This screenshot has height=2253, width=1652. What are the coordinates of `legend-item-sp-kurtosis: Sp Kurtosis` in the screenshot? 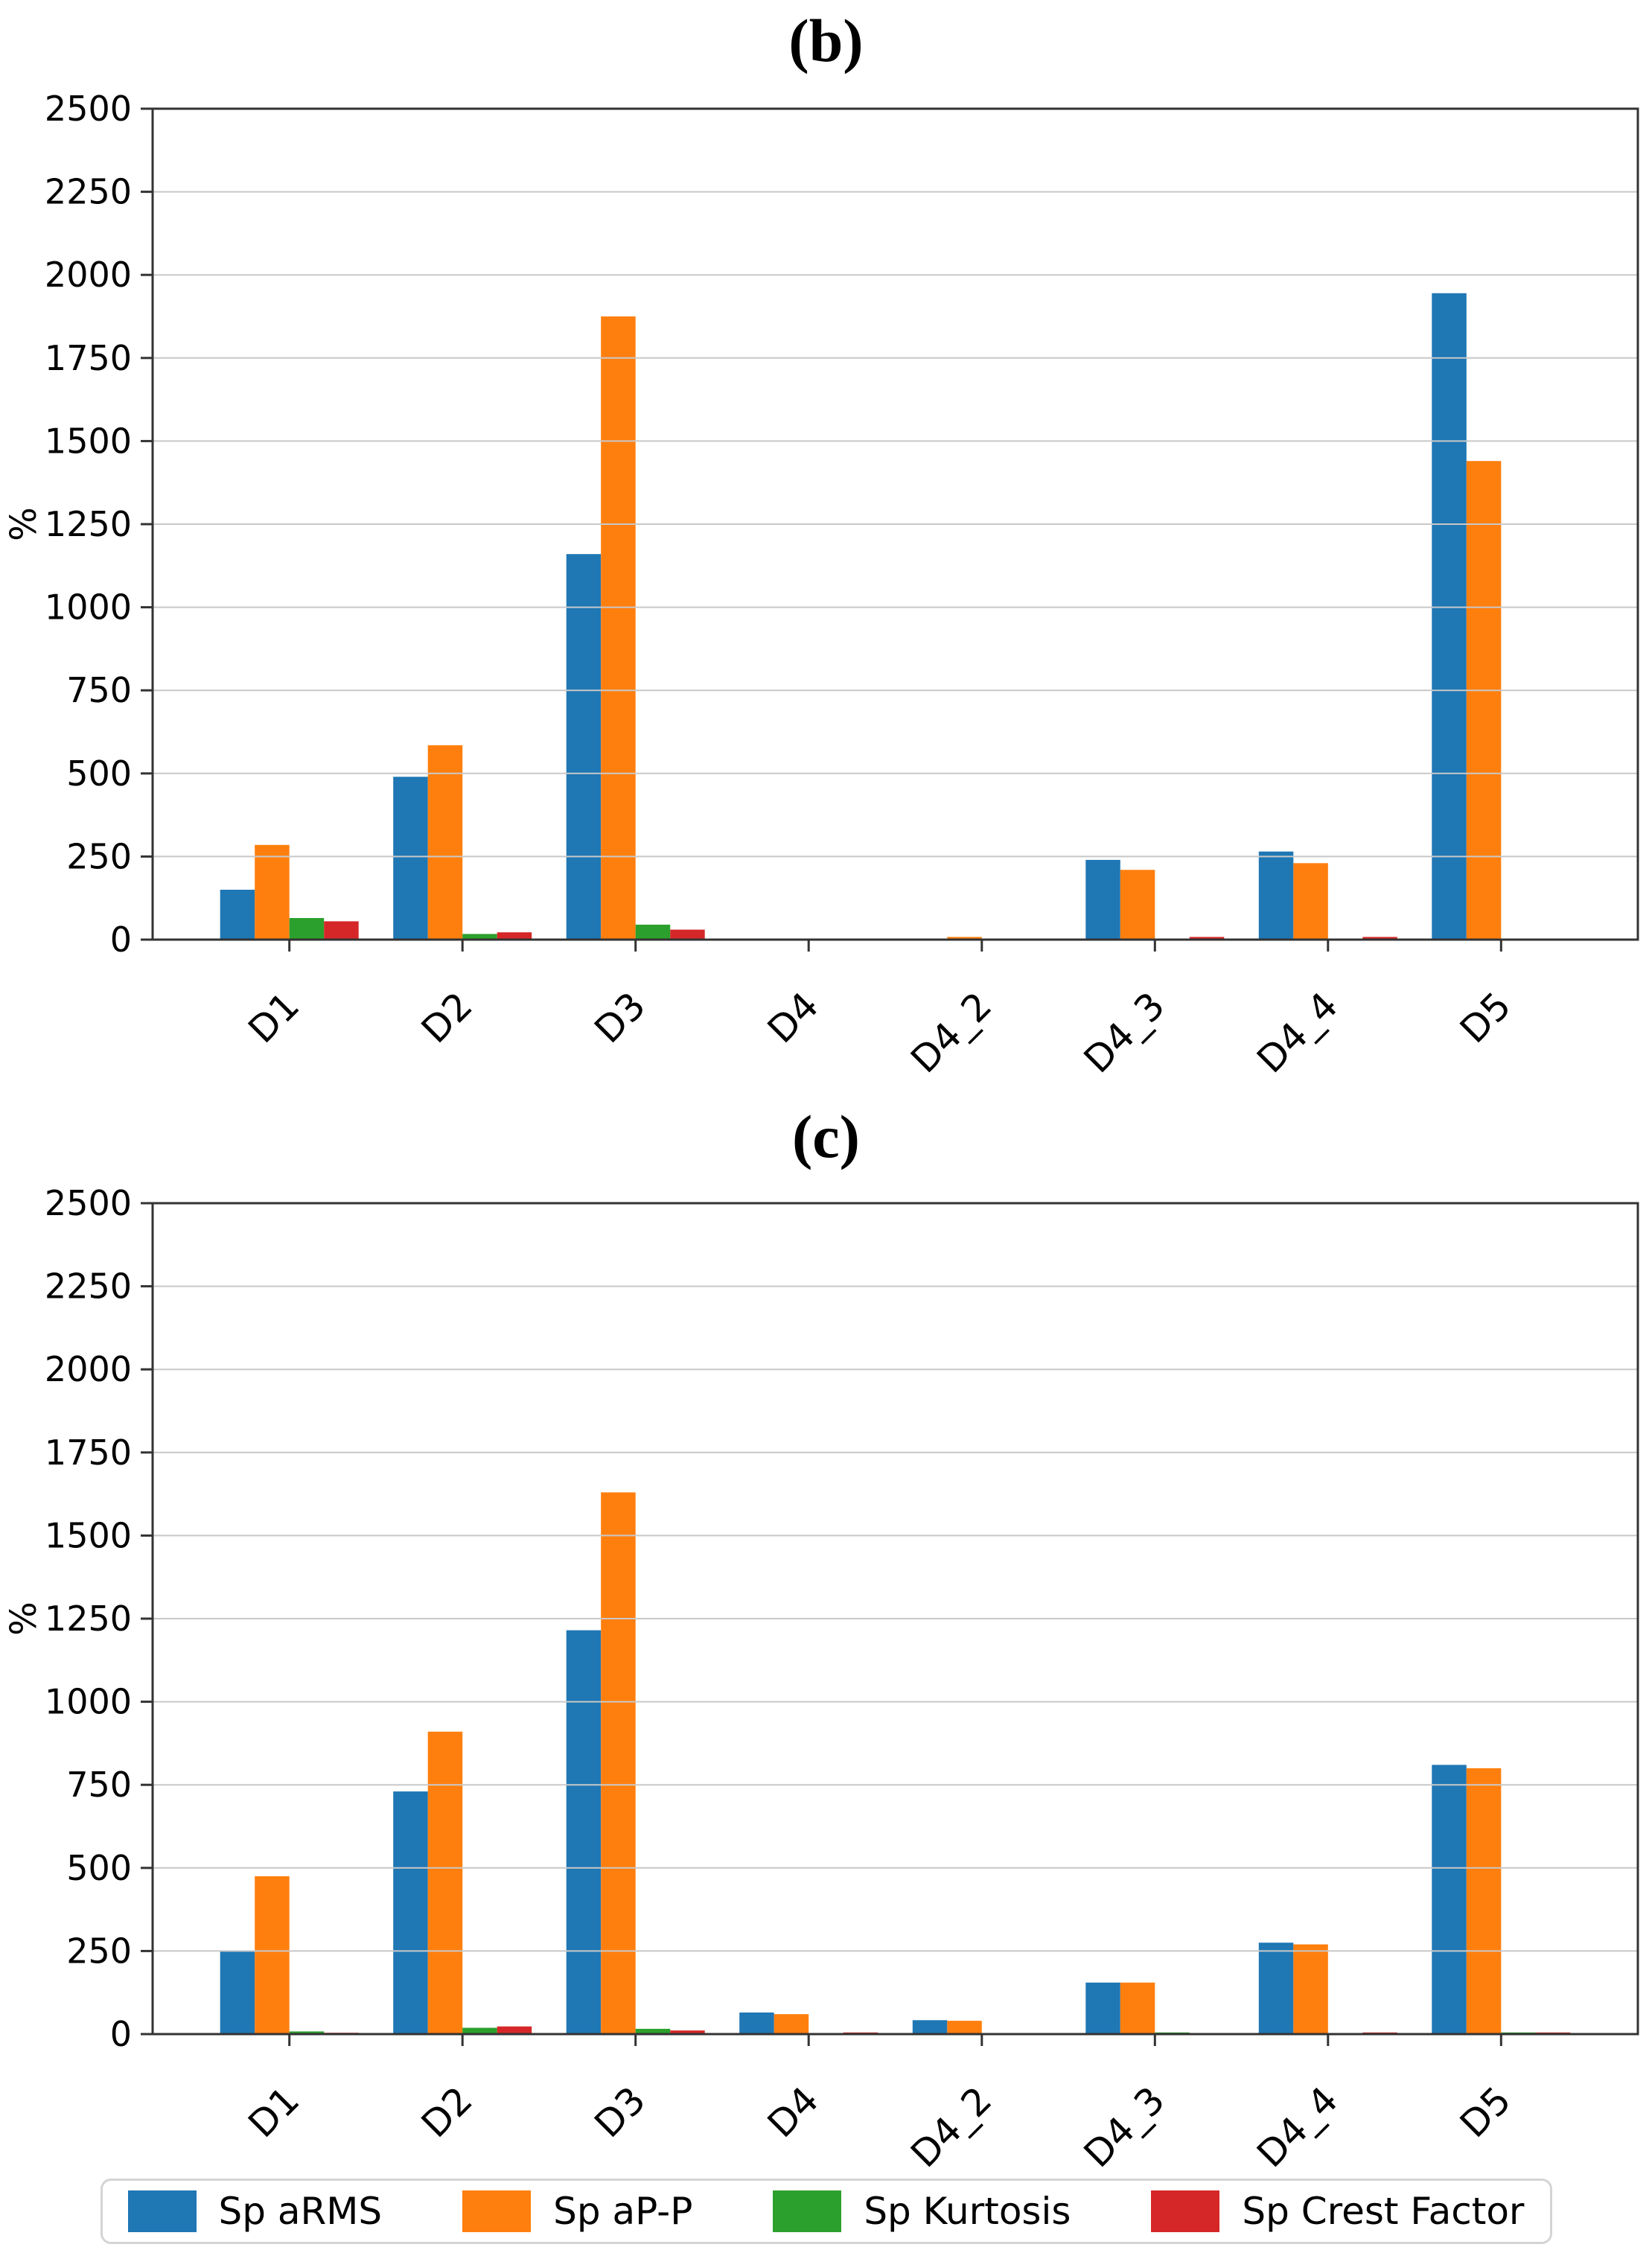 It's located at (922, 2211).